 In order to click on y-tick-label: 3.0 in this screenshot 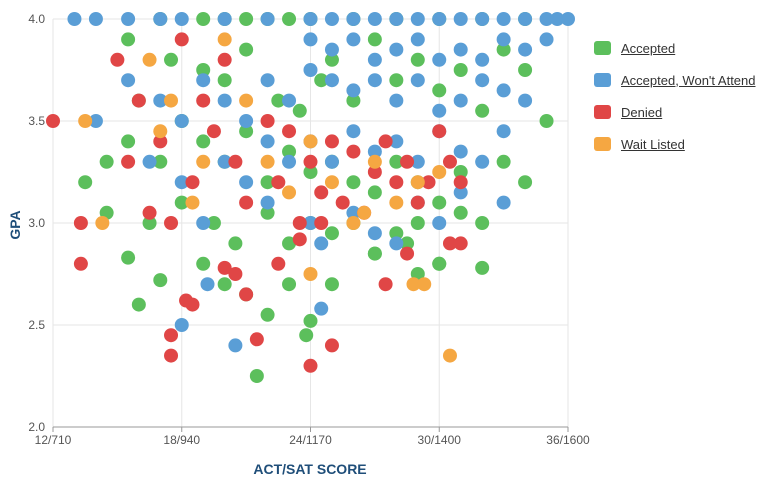, I will do `click(36, 223)`.